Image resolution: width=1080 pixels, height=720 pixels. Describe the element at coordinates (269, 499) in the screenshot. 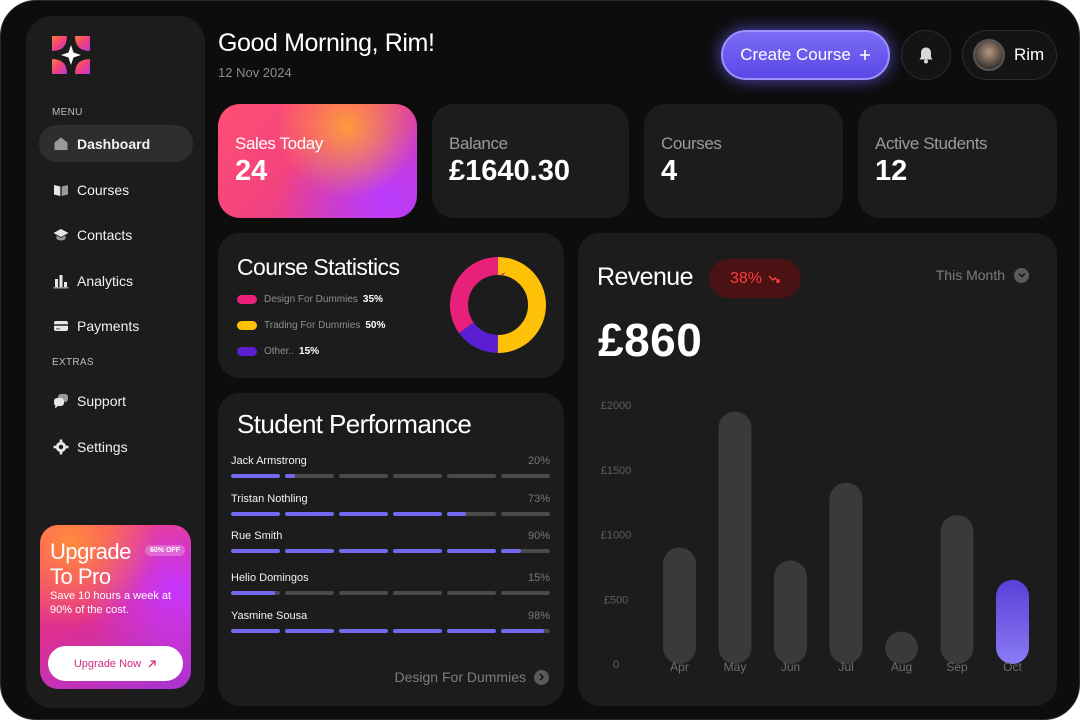

I see `student-name: Tristan Nothling` at that location.